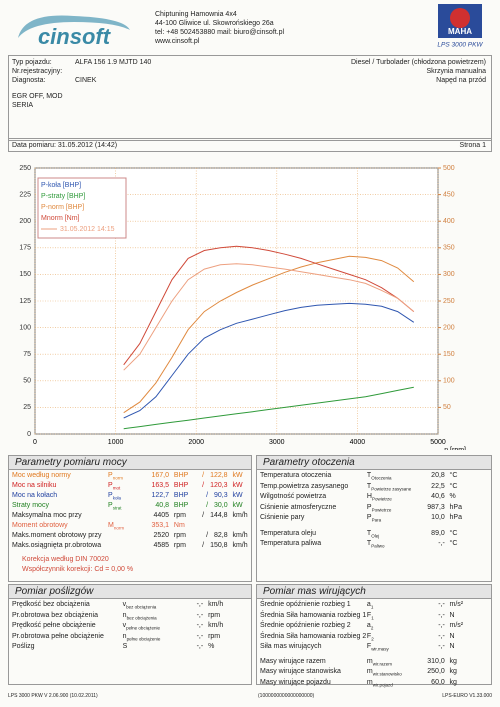  Describe the element at coordinates (181, 475) in the screenshot. I see `row-unit: BHP` at that location.